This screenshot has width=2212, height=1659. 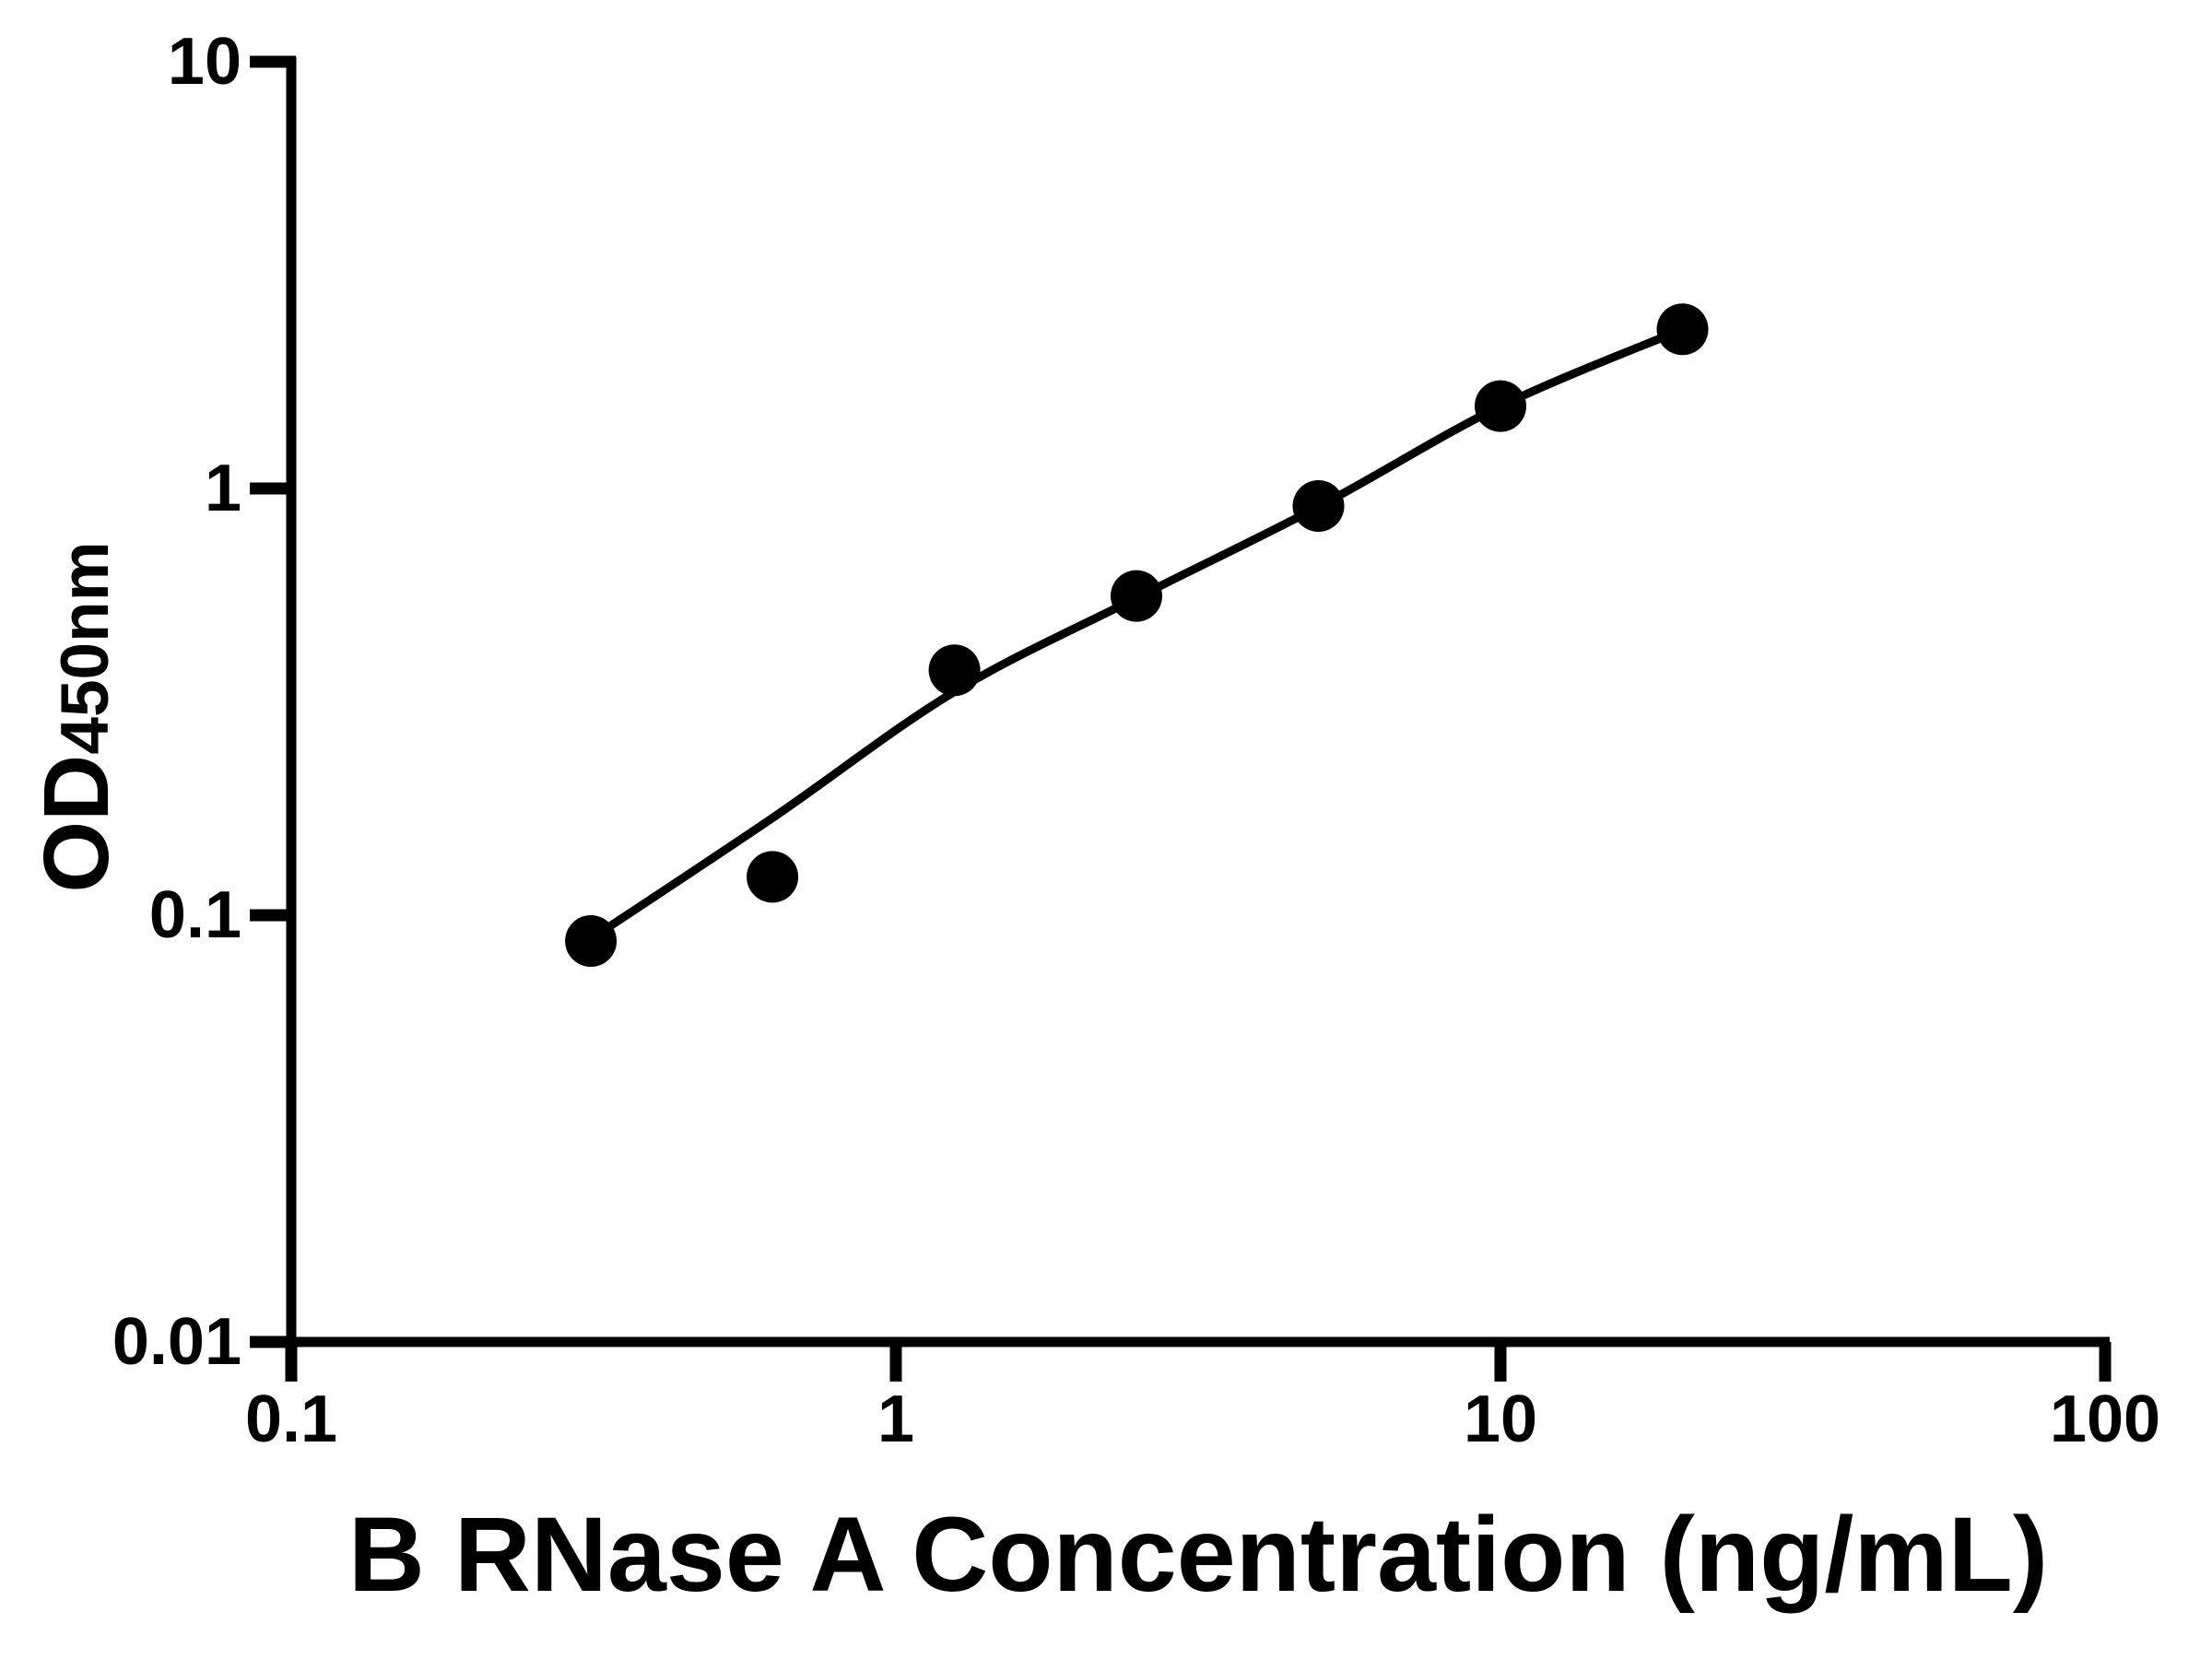 I want to click on y-axis-title-main: OD, so click(x=76, y=823).